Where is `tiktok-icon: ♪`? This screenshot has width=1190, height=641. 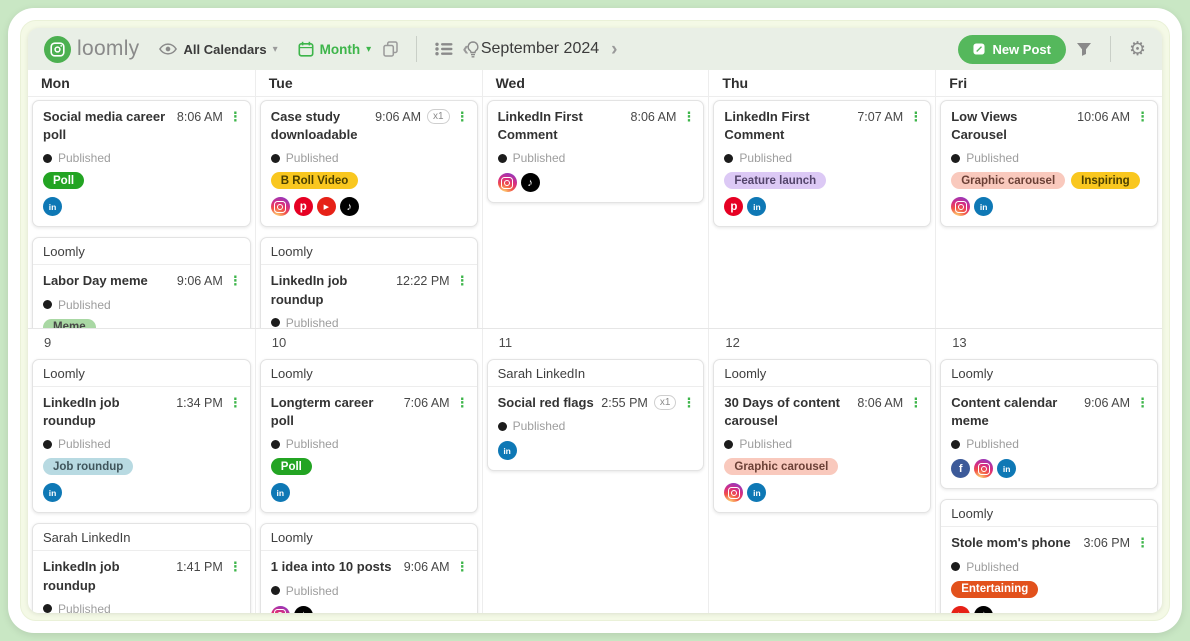 tiktok-icon: ♪ is located at coordinates (349, 207).